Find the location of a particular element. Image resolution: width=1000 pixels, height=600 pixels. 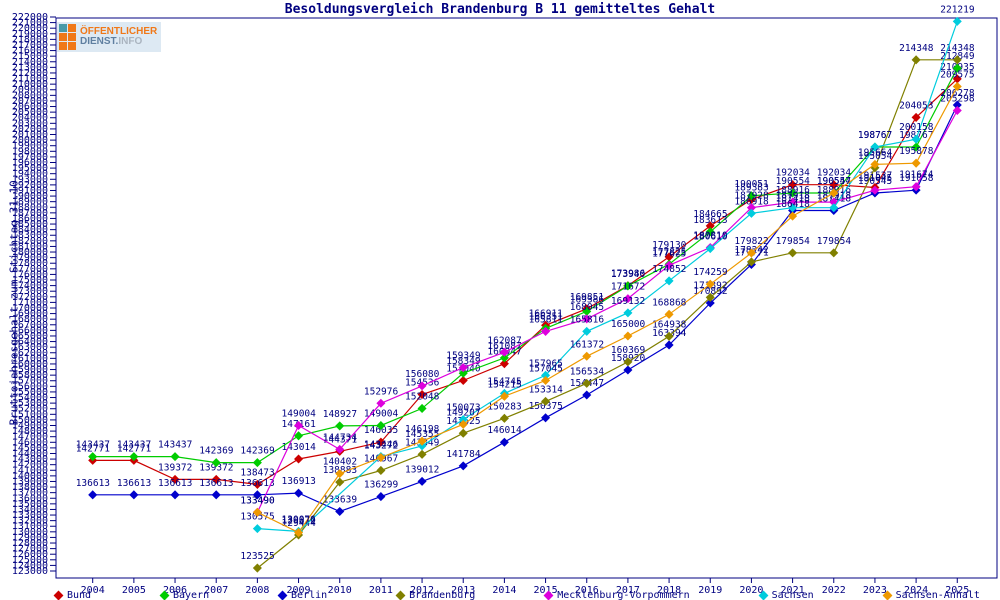

point-berlin-2010 is located at coordinates (340, 511).